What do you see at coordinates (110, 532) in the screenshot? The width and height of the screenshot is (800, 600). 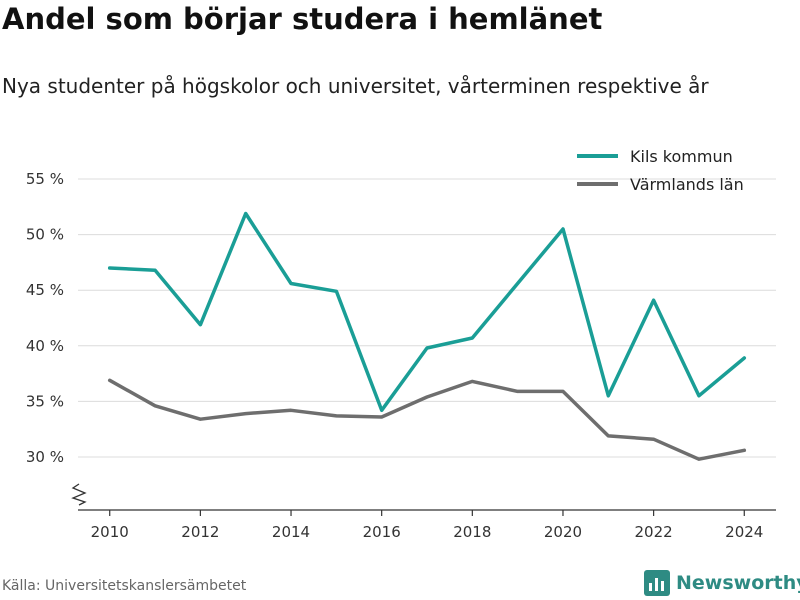 I see `x-tick-label-2010: 2010` at bounding box center [110, 532].